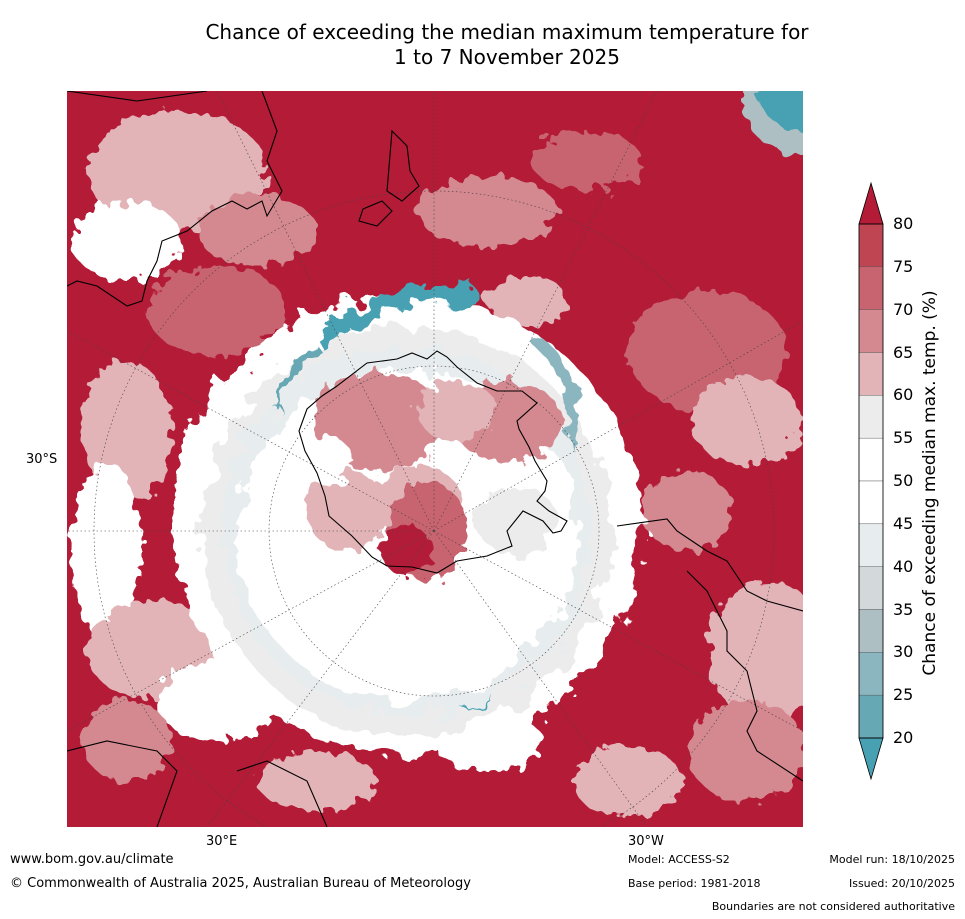 The image size is (965, 919). What do you see at coordinates (903, 438) in the screenshot?
I see `colorbar-tick-55: 55` at bounding box center [903, 438].